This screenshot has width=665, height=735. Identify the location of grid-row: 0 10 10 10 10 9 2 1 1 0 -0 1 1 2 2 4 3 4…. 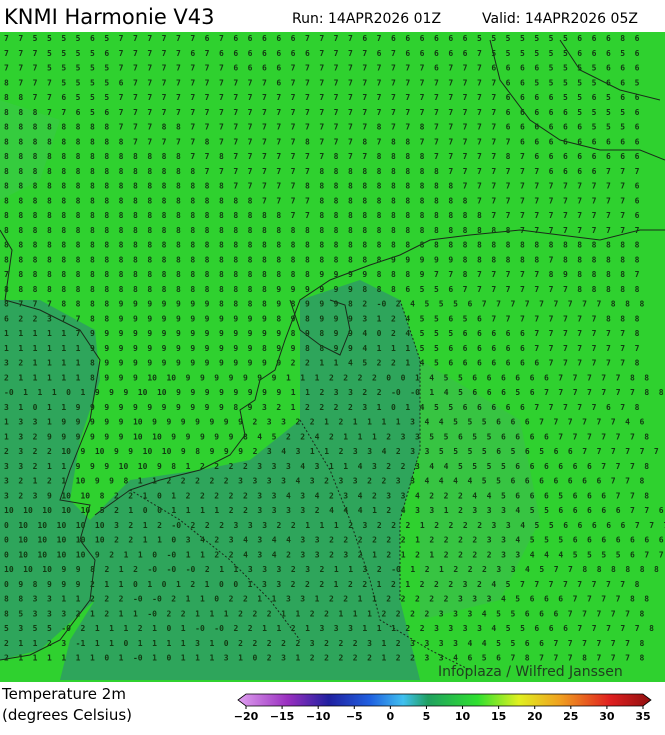
(334, 554).